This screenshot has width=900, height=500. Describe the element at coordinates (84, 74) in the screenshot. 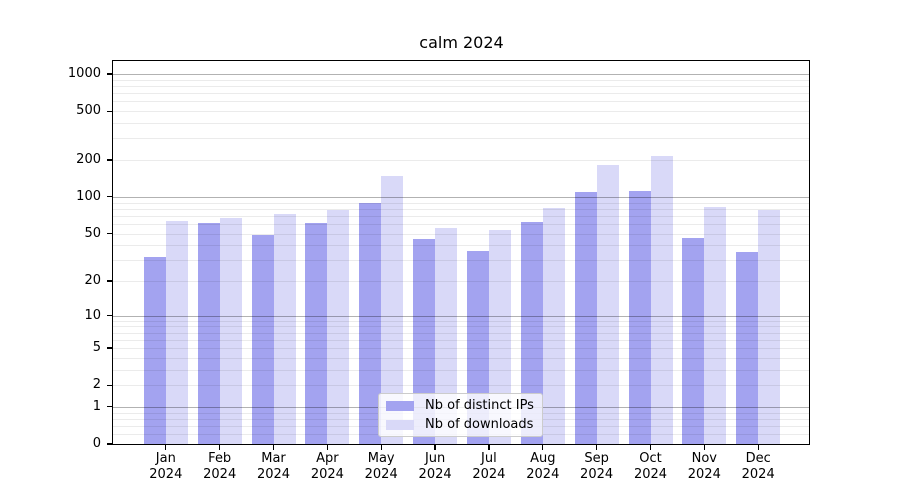

I see `y-tick-label: 1000` at that location.